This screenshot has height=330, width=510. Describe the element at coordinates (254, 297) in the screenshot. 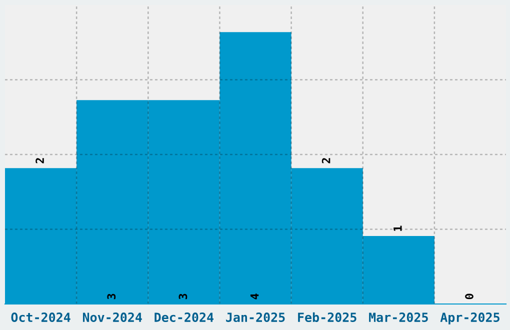

I see `data-label: 4` at that location.